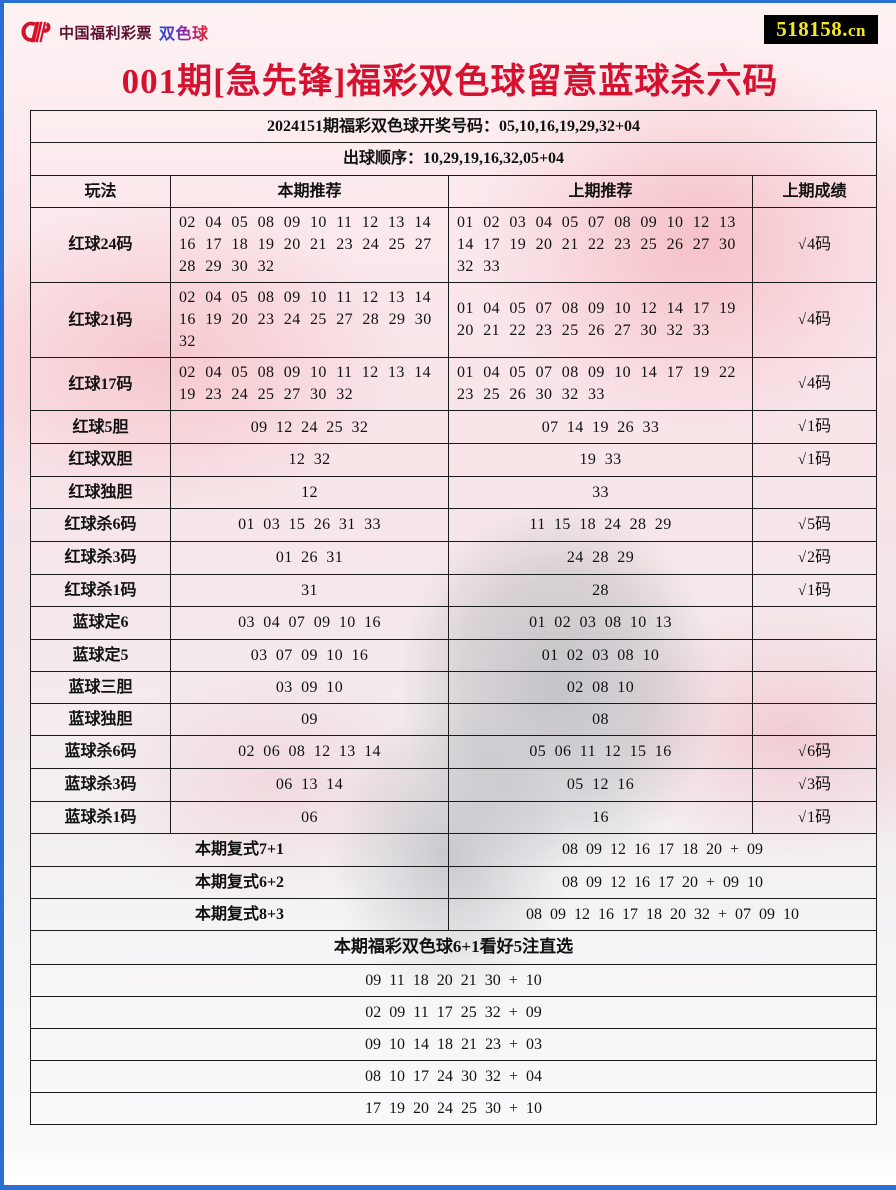 The image size is (896, 1190). What do you see at coordinates (35, 32) in the screenshot?
I see `china-welfare-lottery-logo-icon` at bounding box center [35, 32].